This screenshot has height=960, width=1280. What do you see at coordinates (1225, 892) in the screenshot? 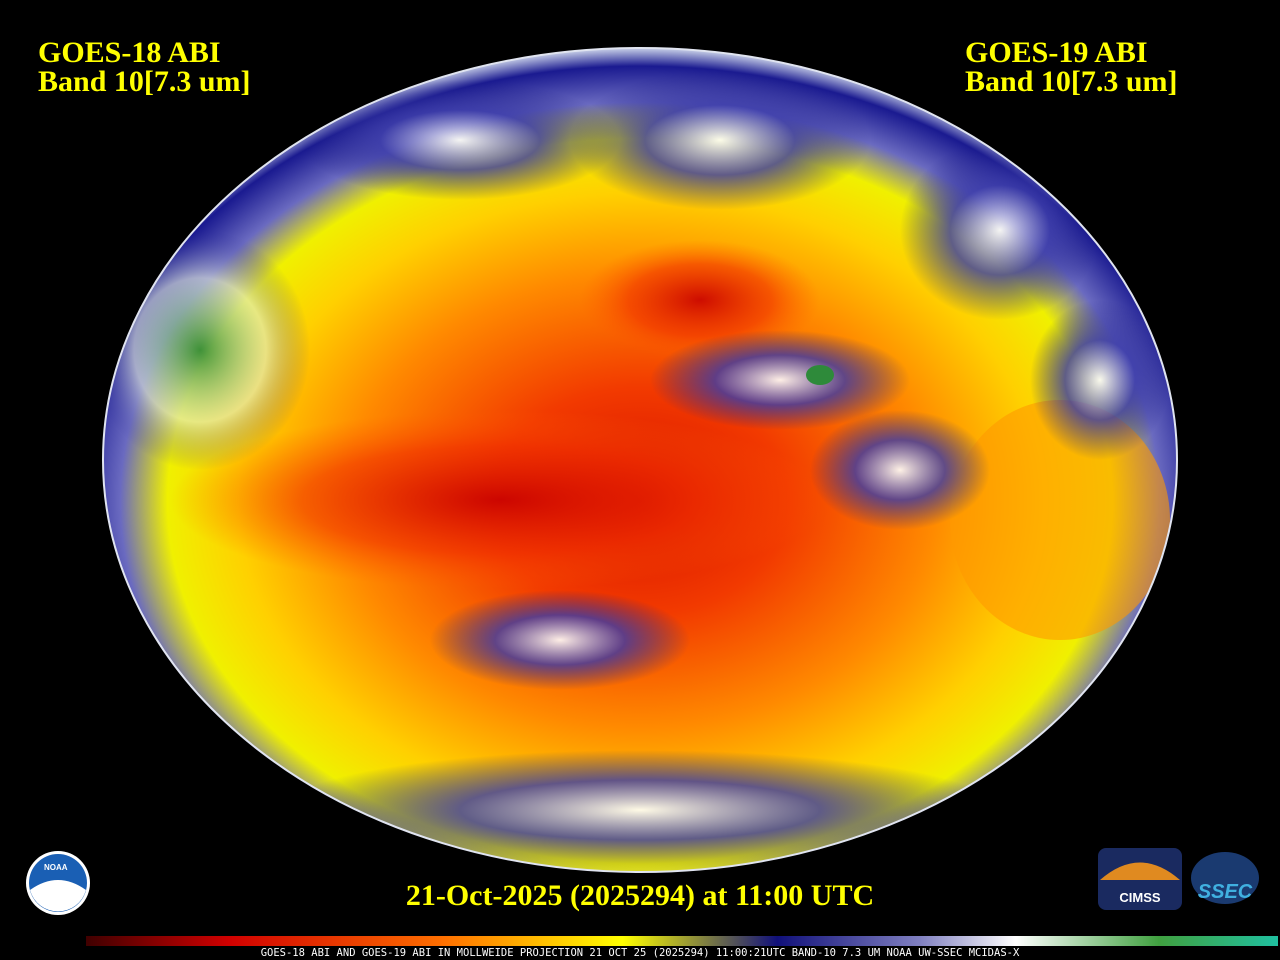
I see `ssec-text: SSEC` at bounding box center [1225, 892].